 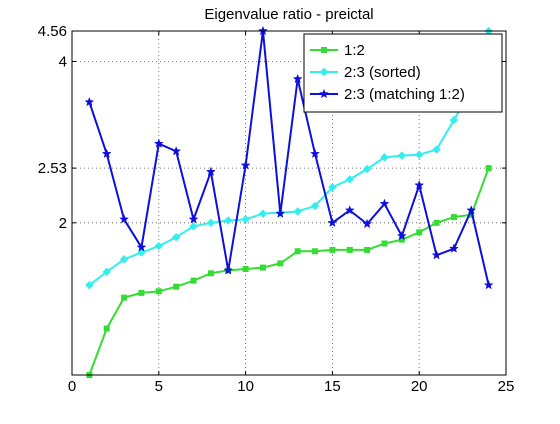 What do you see at coordinates (419, 386) in the screenshot?
I see `x-tick-label: 20` at bounding box center [419, 386].